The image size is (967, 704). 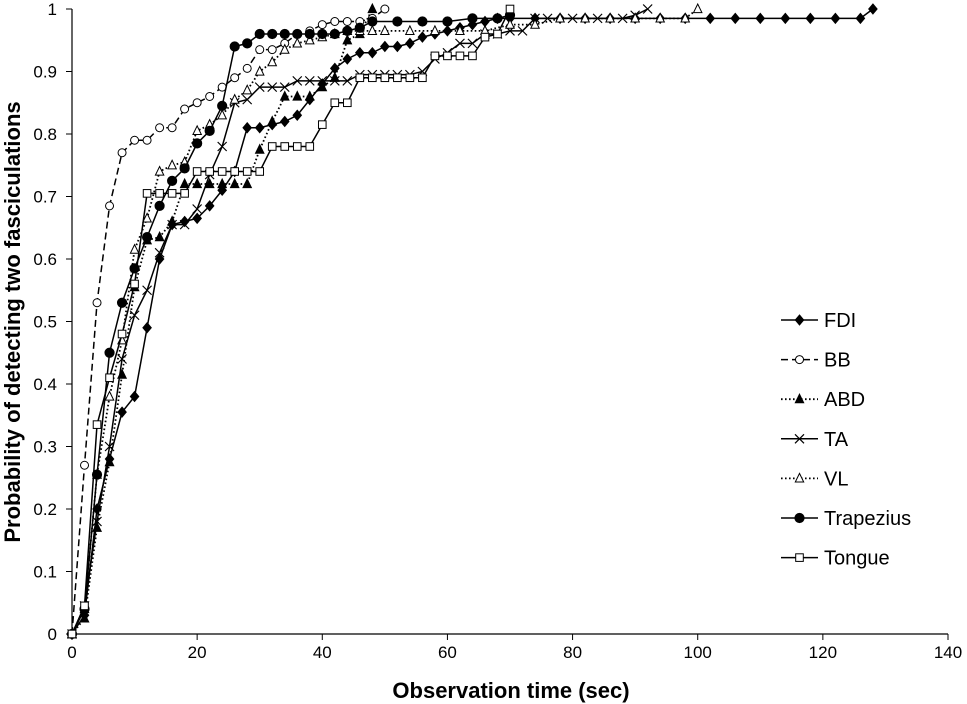 I want to click on x-tick-label: 60, so click(x=447, y=652).